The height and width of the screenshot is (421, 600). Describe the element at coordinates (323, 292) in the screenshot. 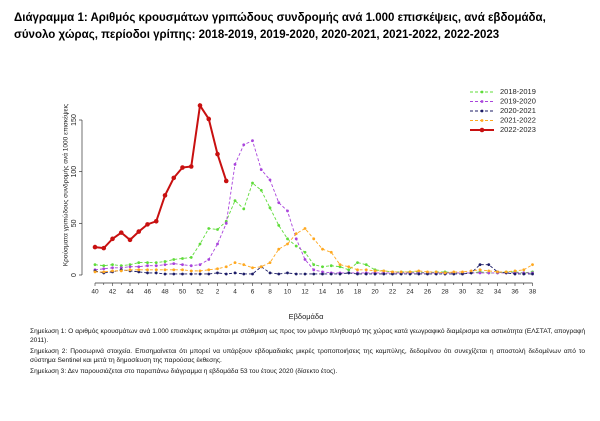

I see `x-tick-label: 14` at that location.